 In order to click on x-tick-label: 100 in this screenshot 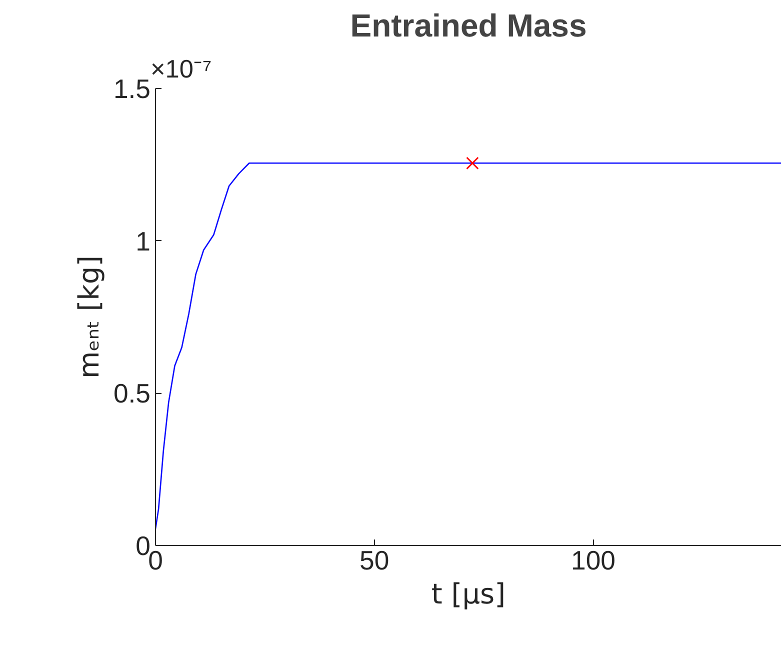, I will do `click(593, 561)`.